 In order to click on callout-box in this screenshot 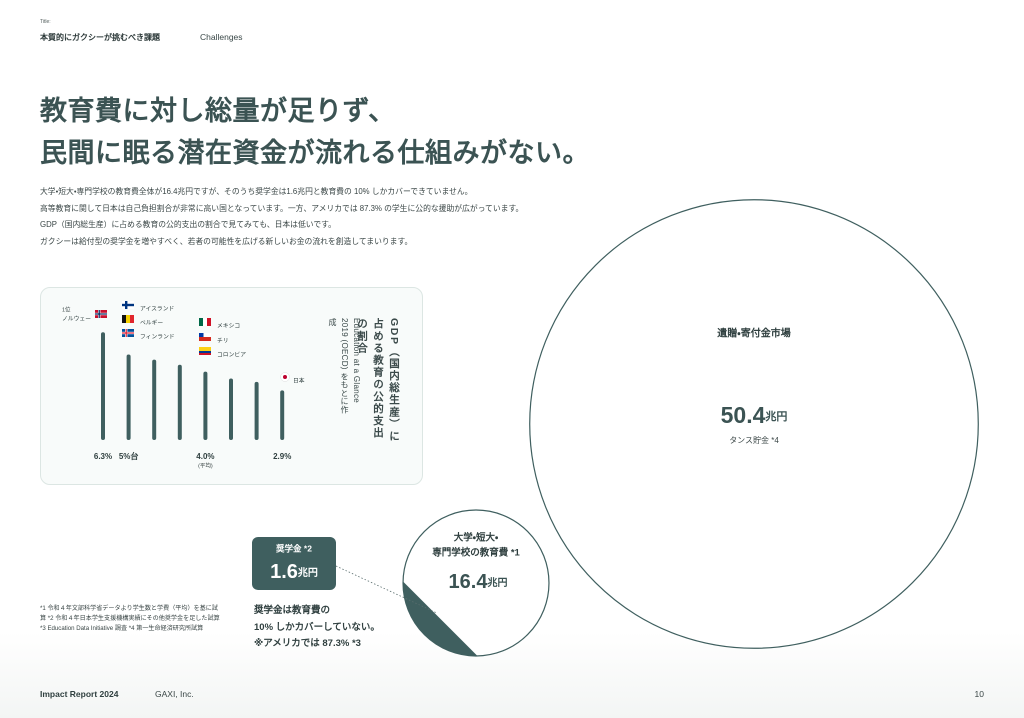, I will do `click(294, 563)`.